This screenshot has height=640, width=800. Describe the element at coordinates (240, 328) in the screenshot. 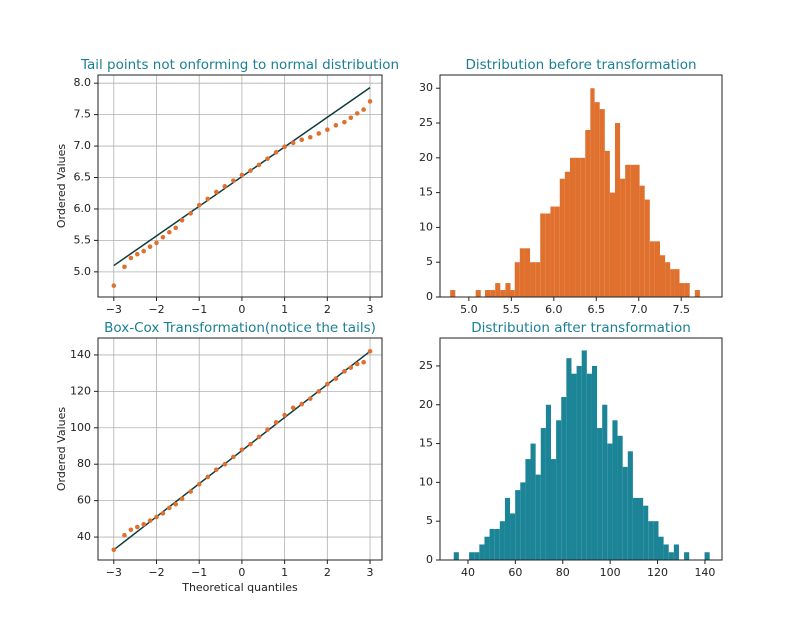

I see `subplot-title: Box-Cox Transformation(notice the tails)` at that location.